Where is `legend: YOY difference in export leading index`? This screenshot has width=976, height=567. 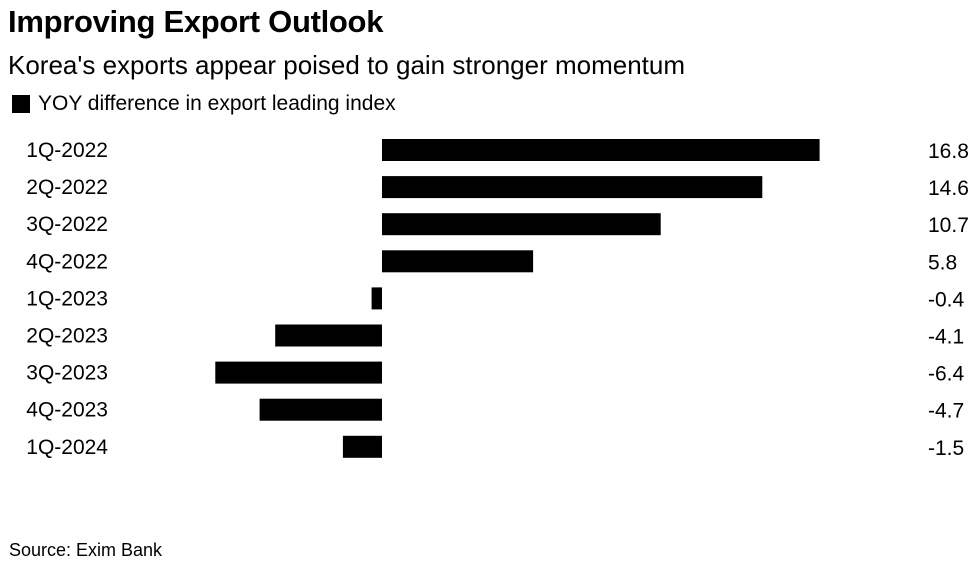 legend: YOY difference in export leading index is located at coordinates (204, 104).